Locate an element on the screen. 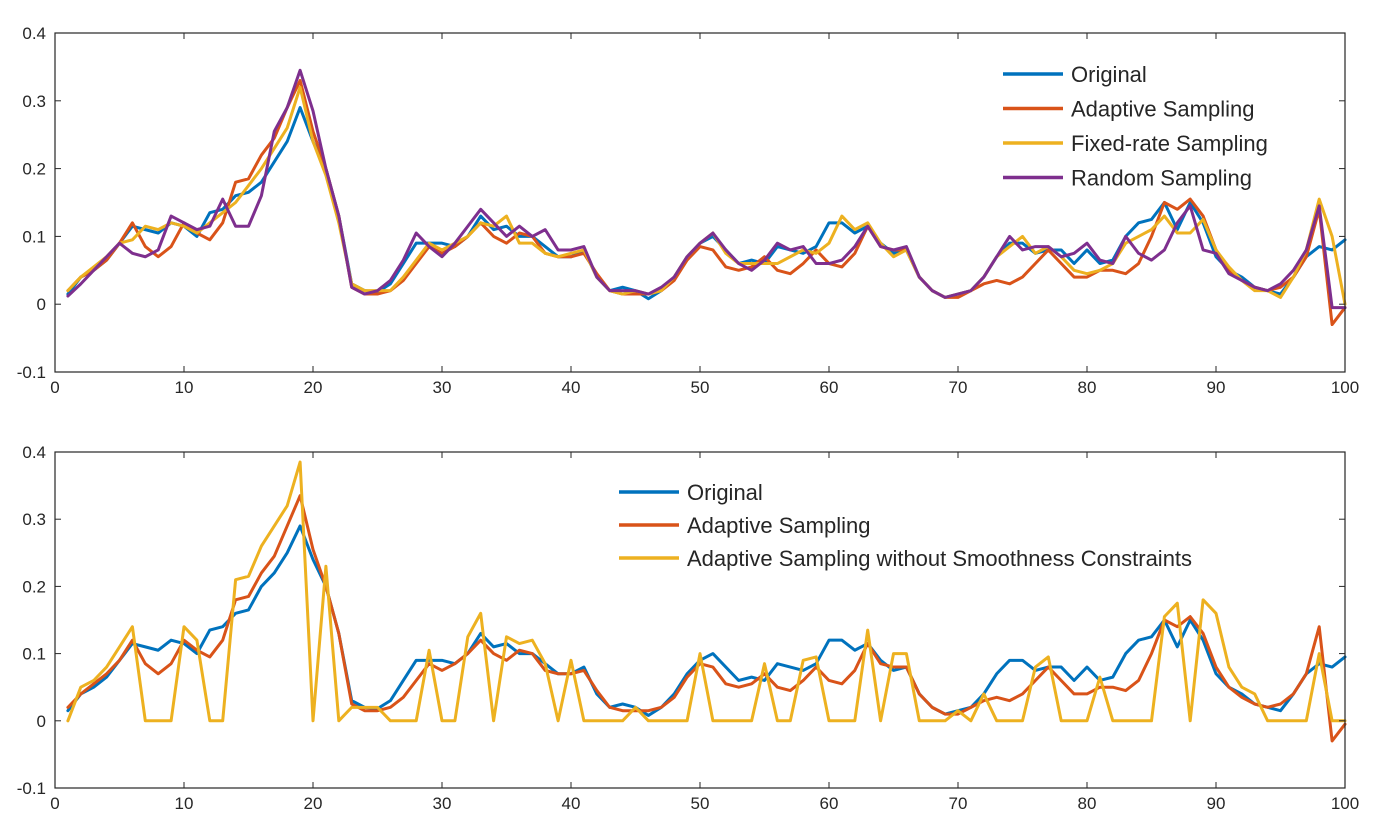 The image size is (1379, 838). legend-label: Random Sampling is located at coordinates (1161, 178).